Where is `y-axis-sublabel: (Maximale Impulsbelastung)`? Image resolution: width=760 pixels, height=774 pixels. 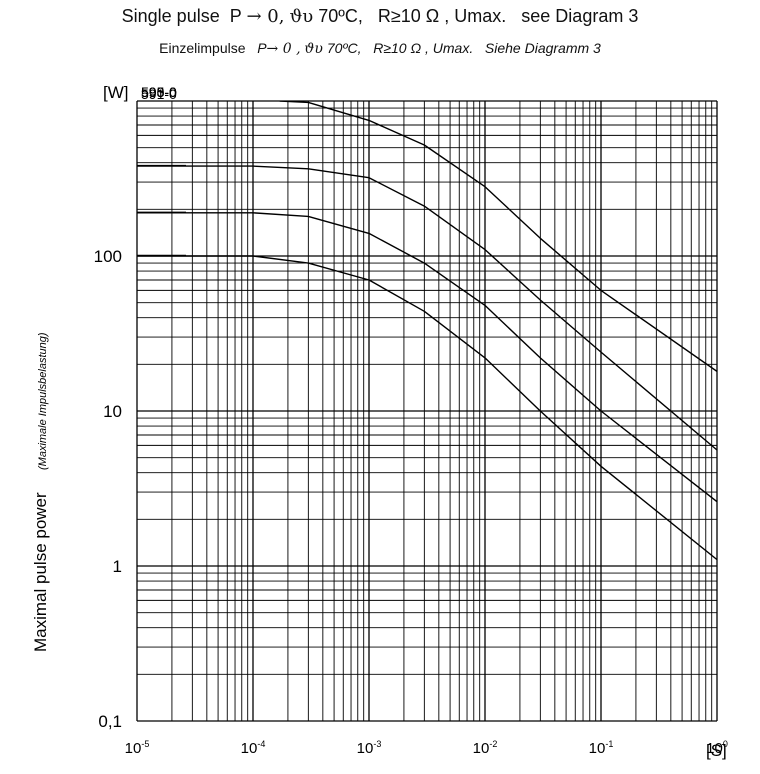
y-axis-sublabel: (Maximale Impulsbelastung) is located at coordinates (43, 401).